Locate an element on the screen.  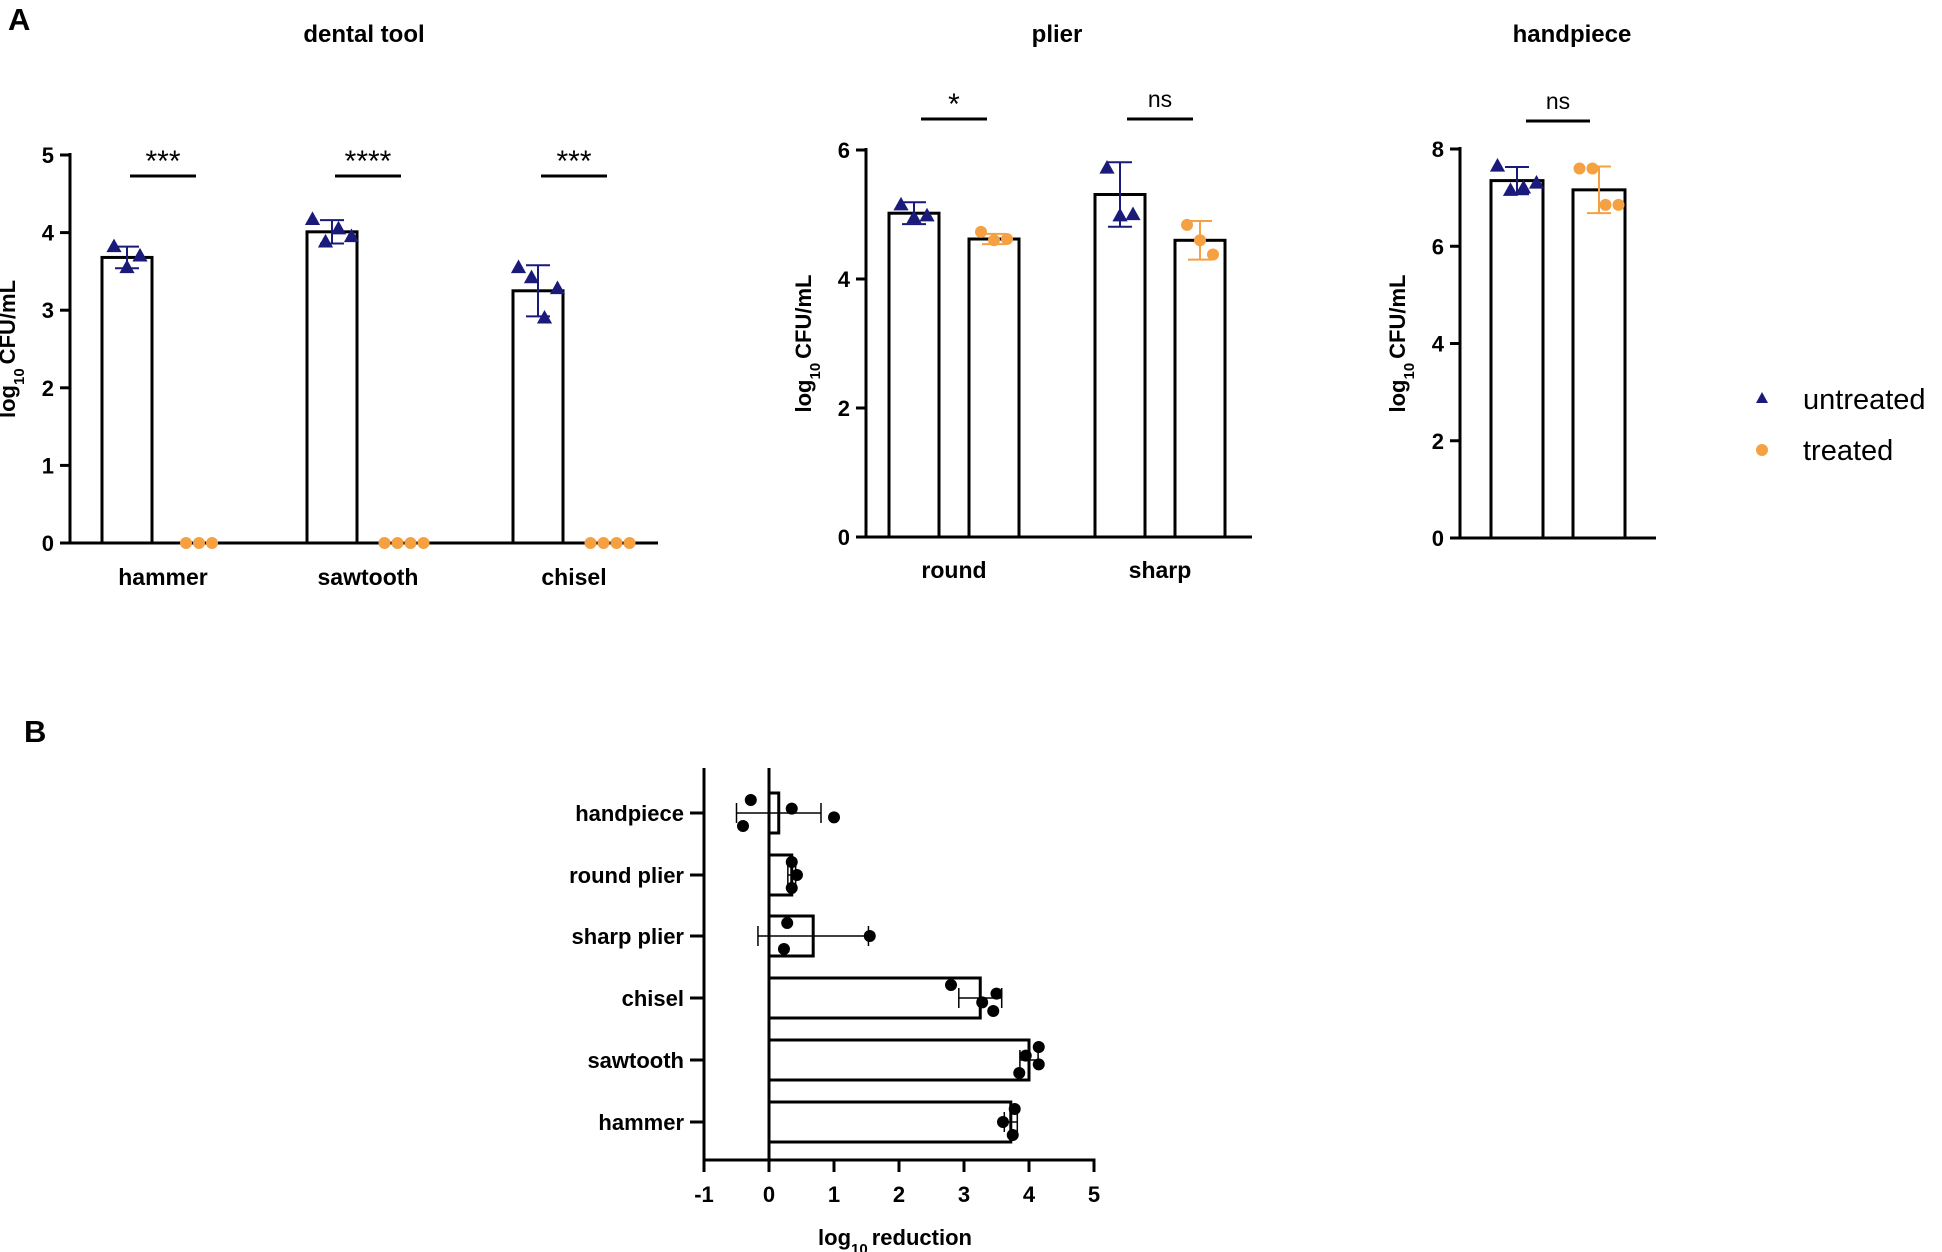
chart-title: plier is located at coordinates (1057, 34).